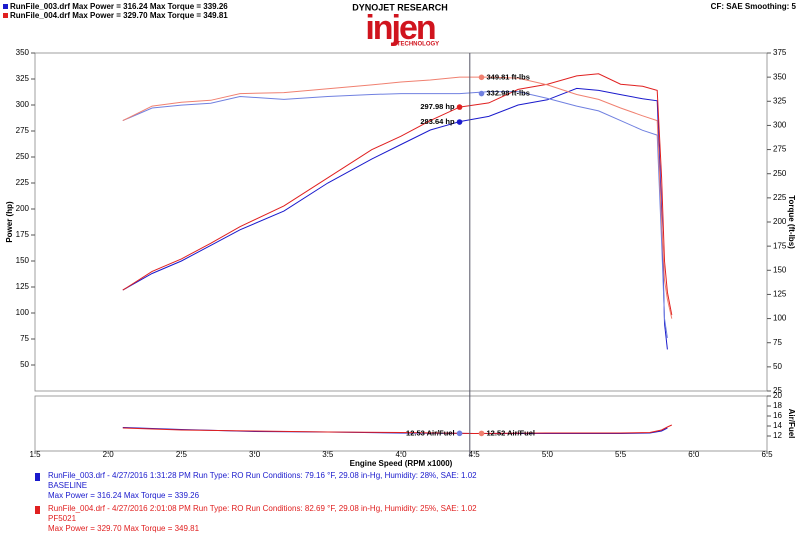  What do you see at coordinates (400, 7) in the screenshot?
I see `brand: DYNOJET RESEARCH` at bounding box center [400, 7].